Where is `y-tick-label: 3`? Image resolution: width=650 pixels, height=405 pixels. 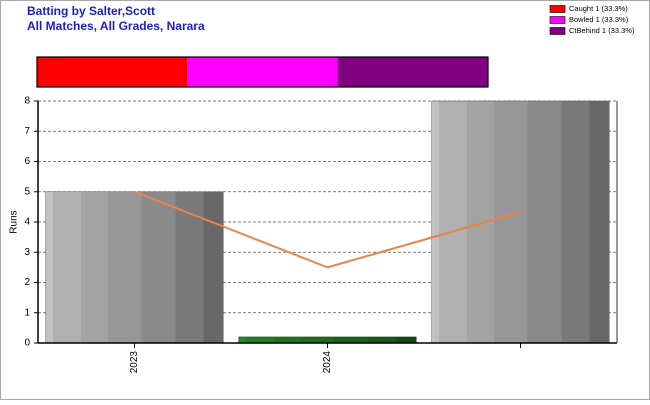
y-tick-label: 3 is located at coordinates (27, 252).